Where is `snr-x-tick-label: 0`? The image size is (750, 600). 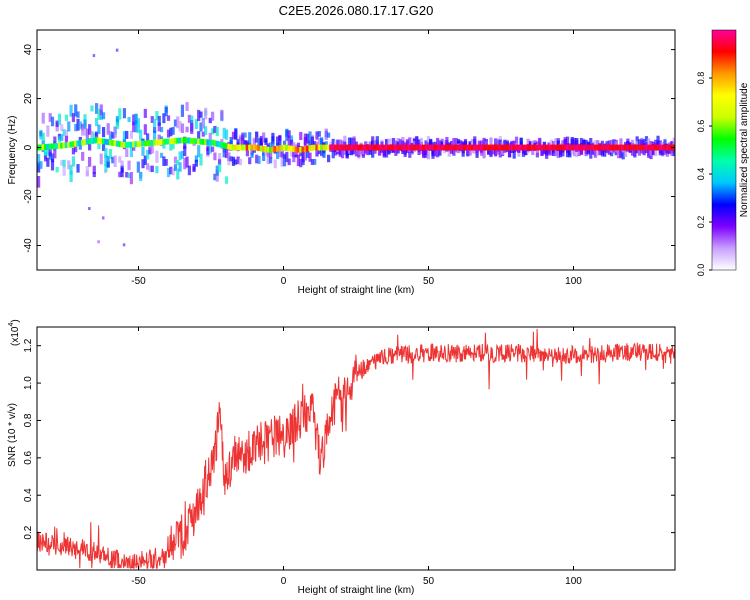 snr-x-tick-label: 0 is located at coordinates (284, 581).